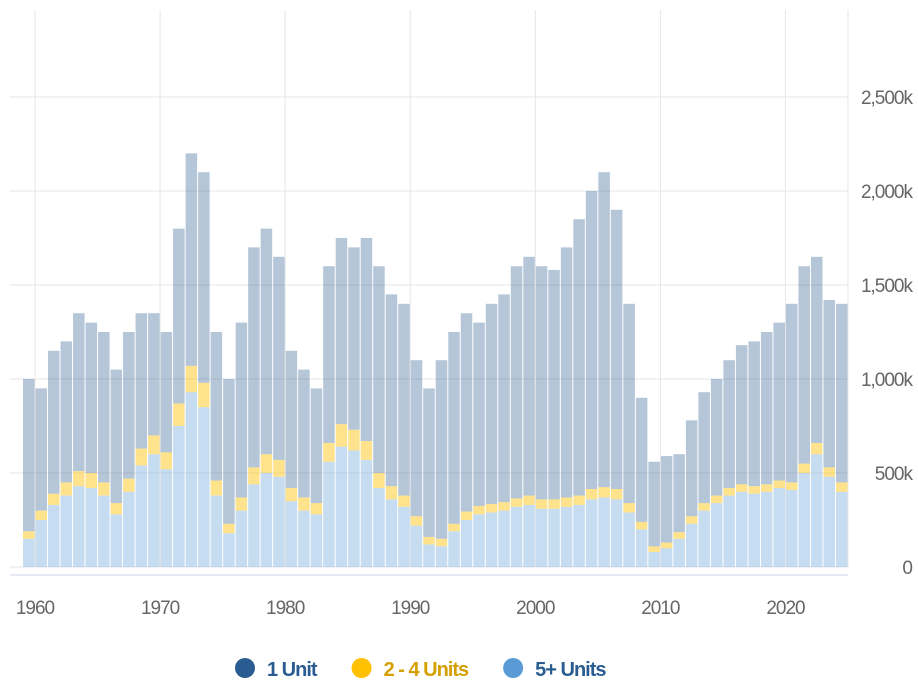 This screenshot has height=685, width=918. Describe the element at coordinates (410, 608) in the screenshot. I see `x-tick-label: 1990` at that location.